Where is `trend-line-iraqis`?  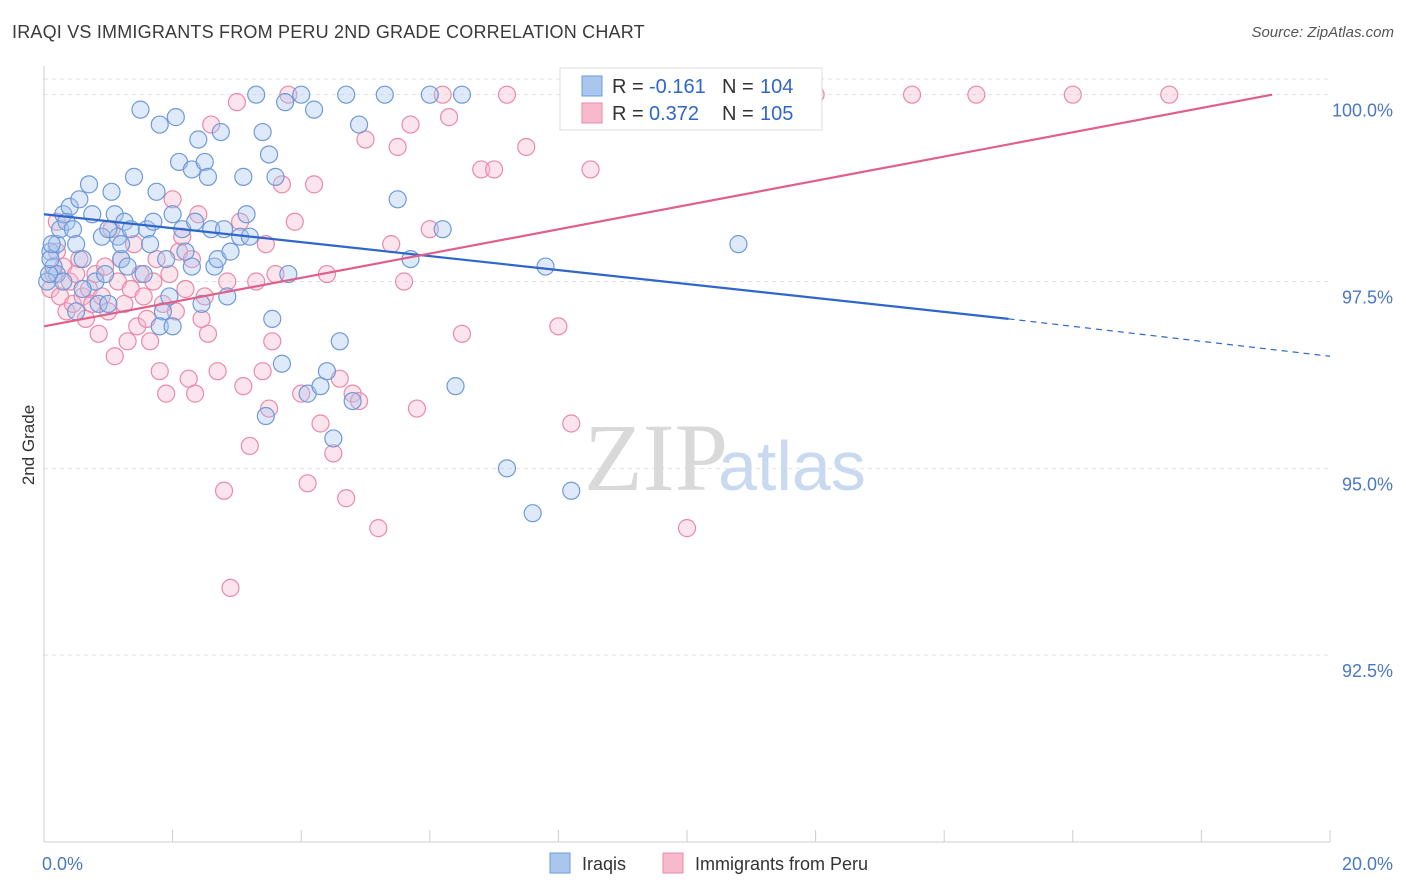 trend-line-iraqis is located at coordinates (526, 266).